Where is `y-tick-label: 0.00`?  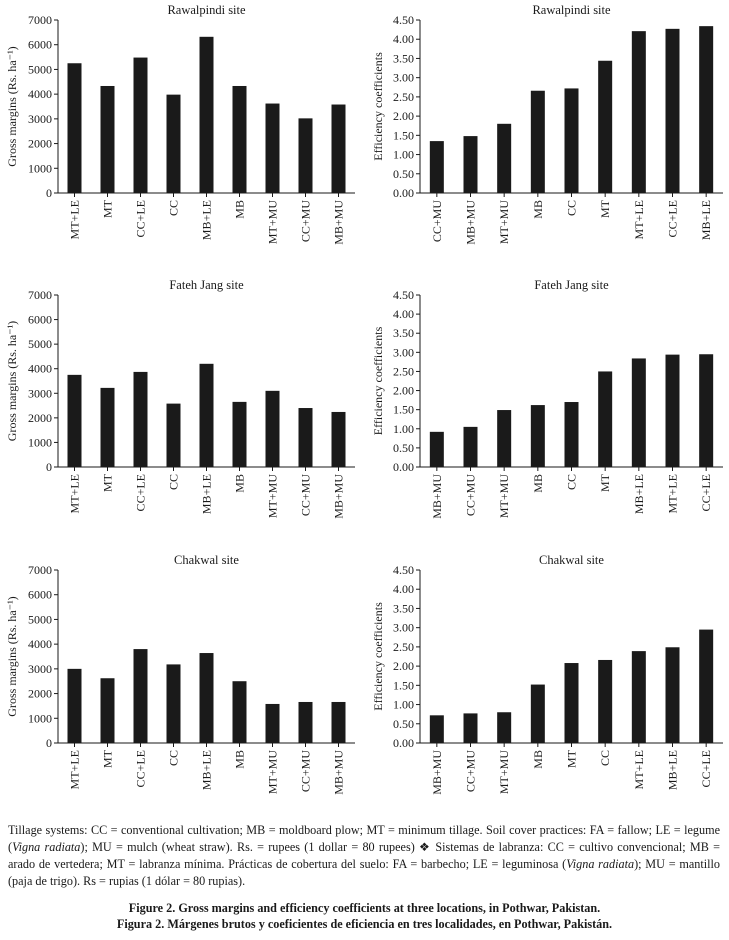
y-tick-label: 0.00 is located at coordinates (403, 193).